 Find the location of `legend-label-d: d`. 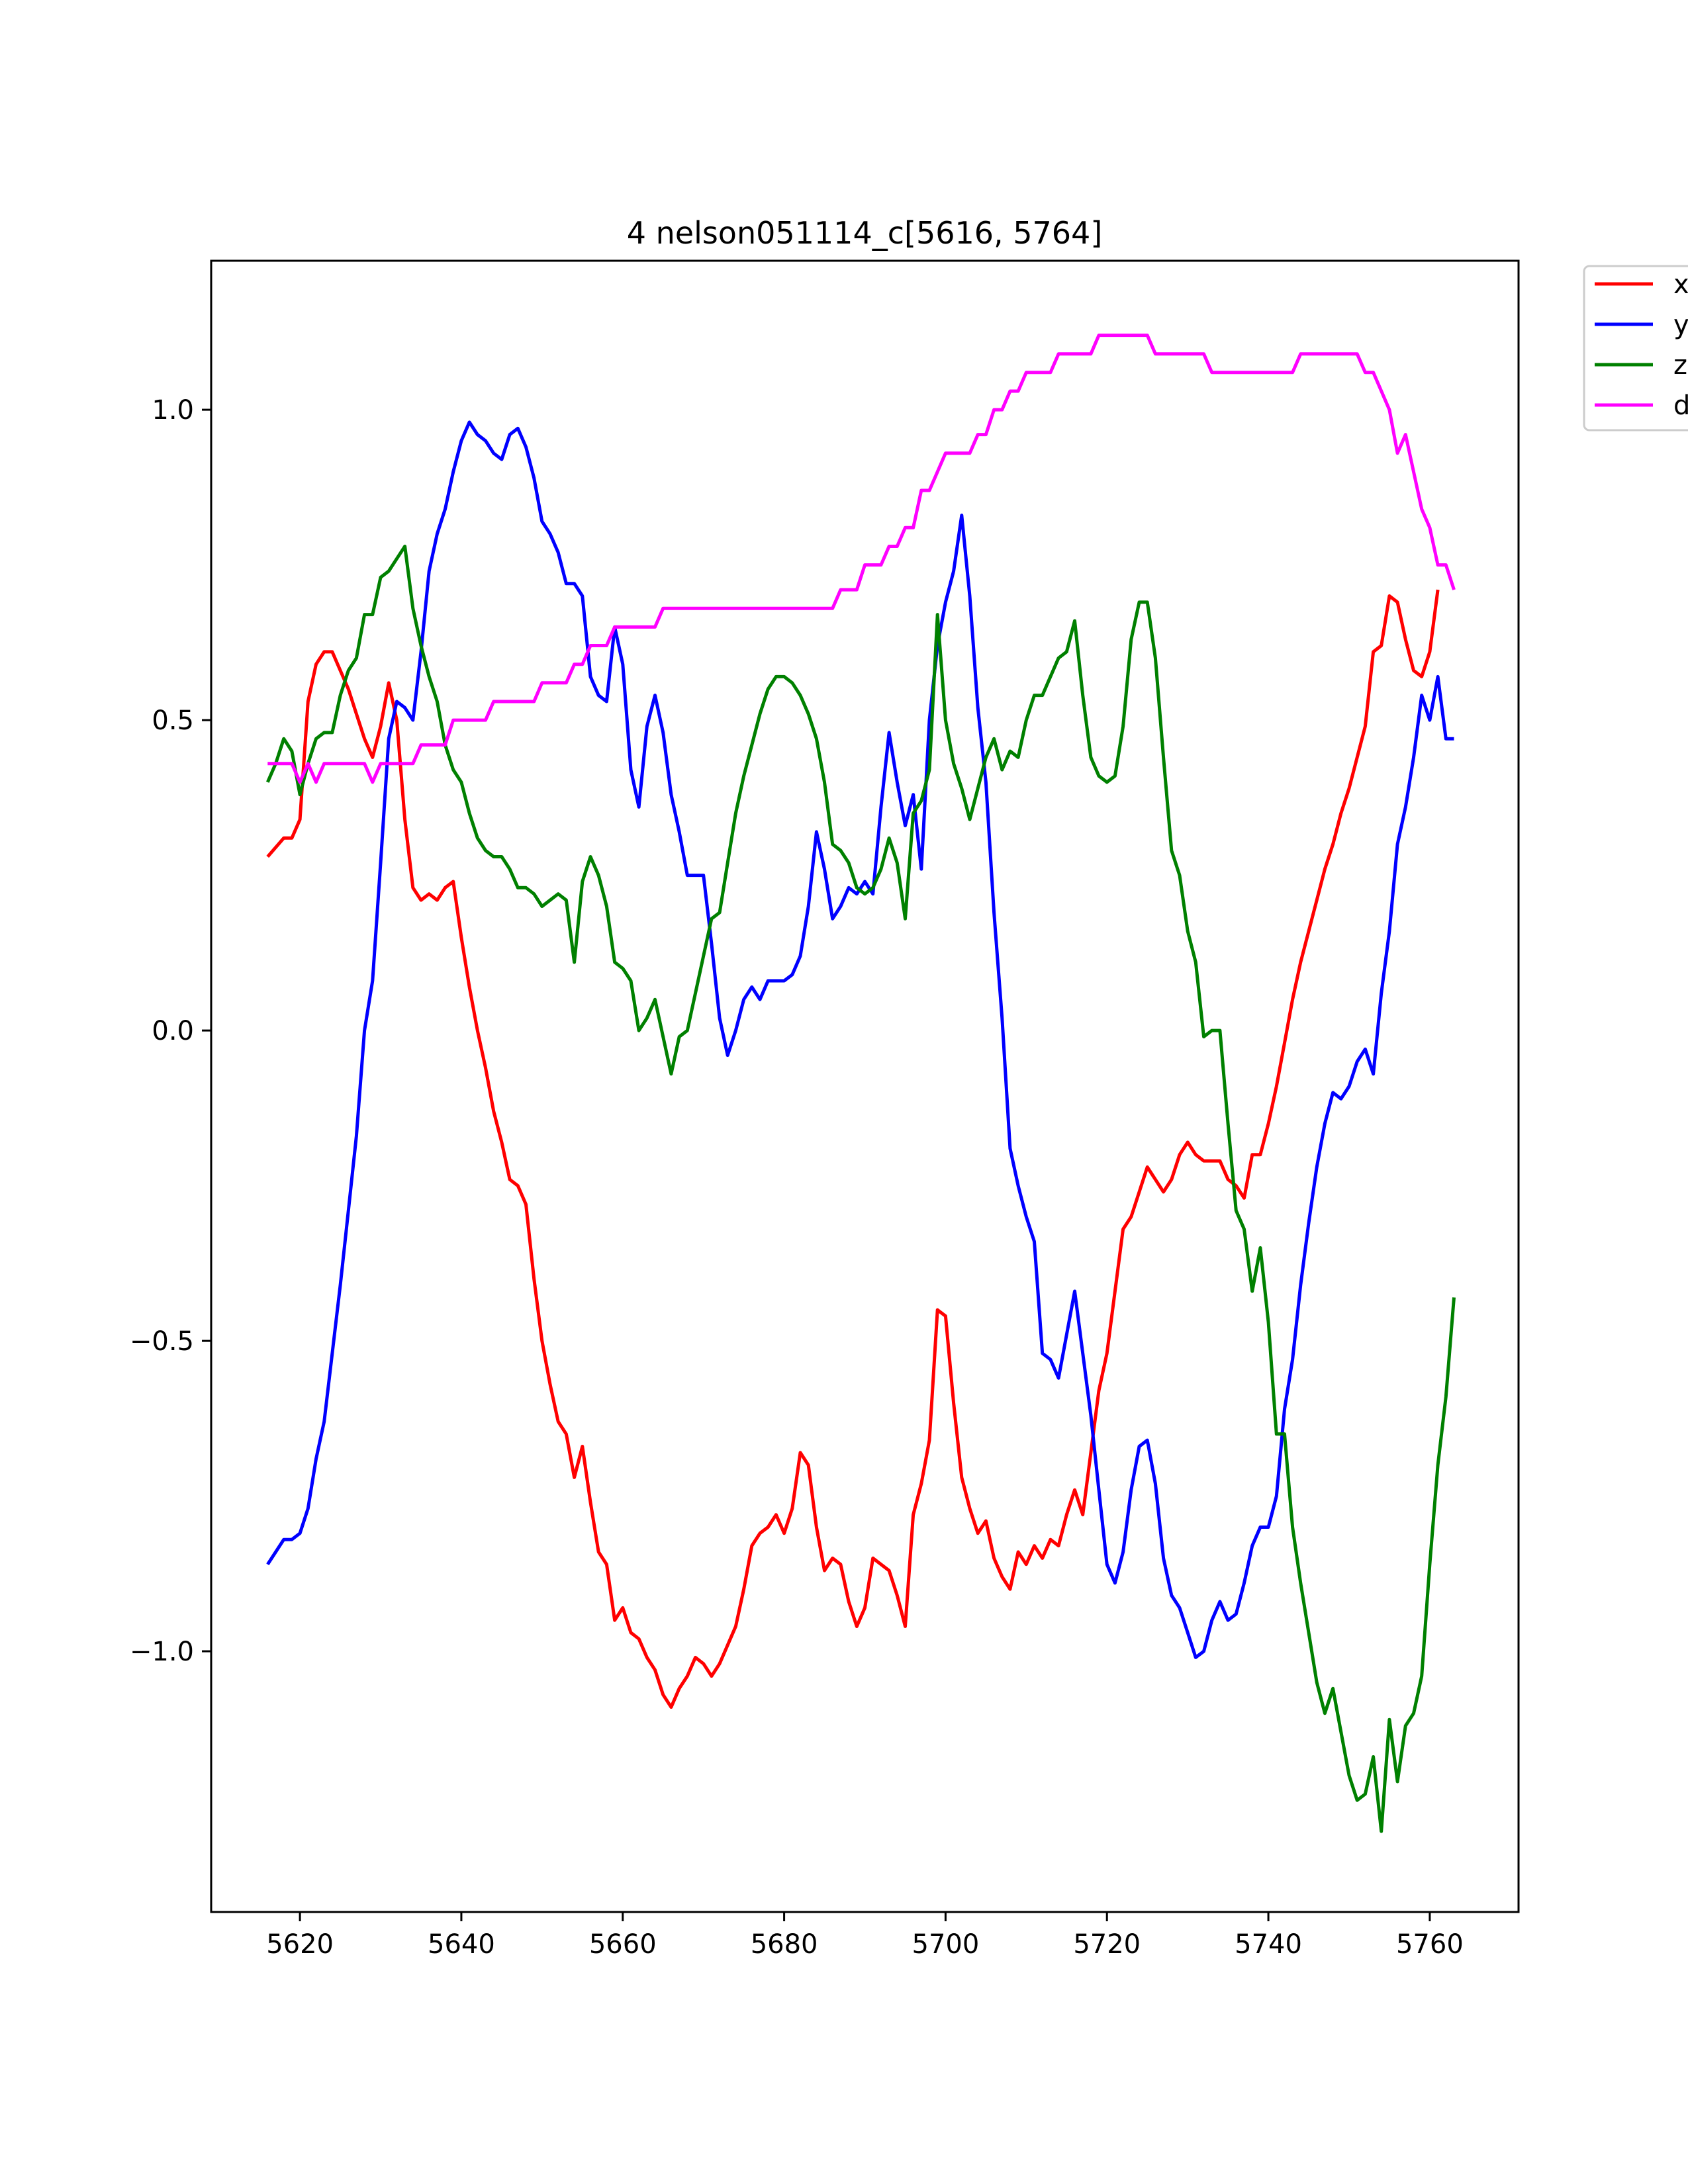

legend-label-d: d is located at coordinates (1680, 405).